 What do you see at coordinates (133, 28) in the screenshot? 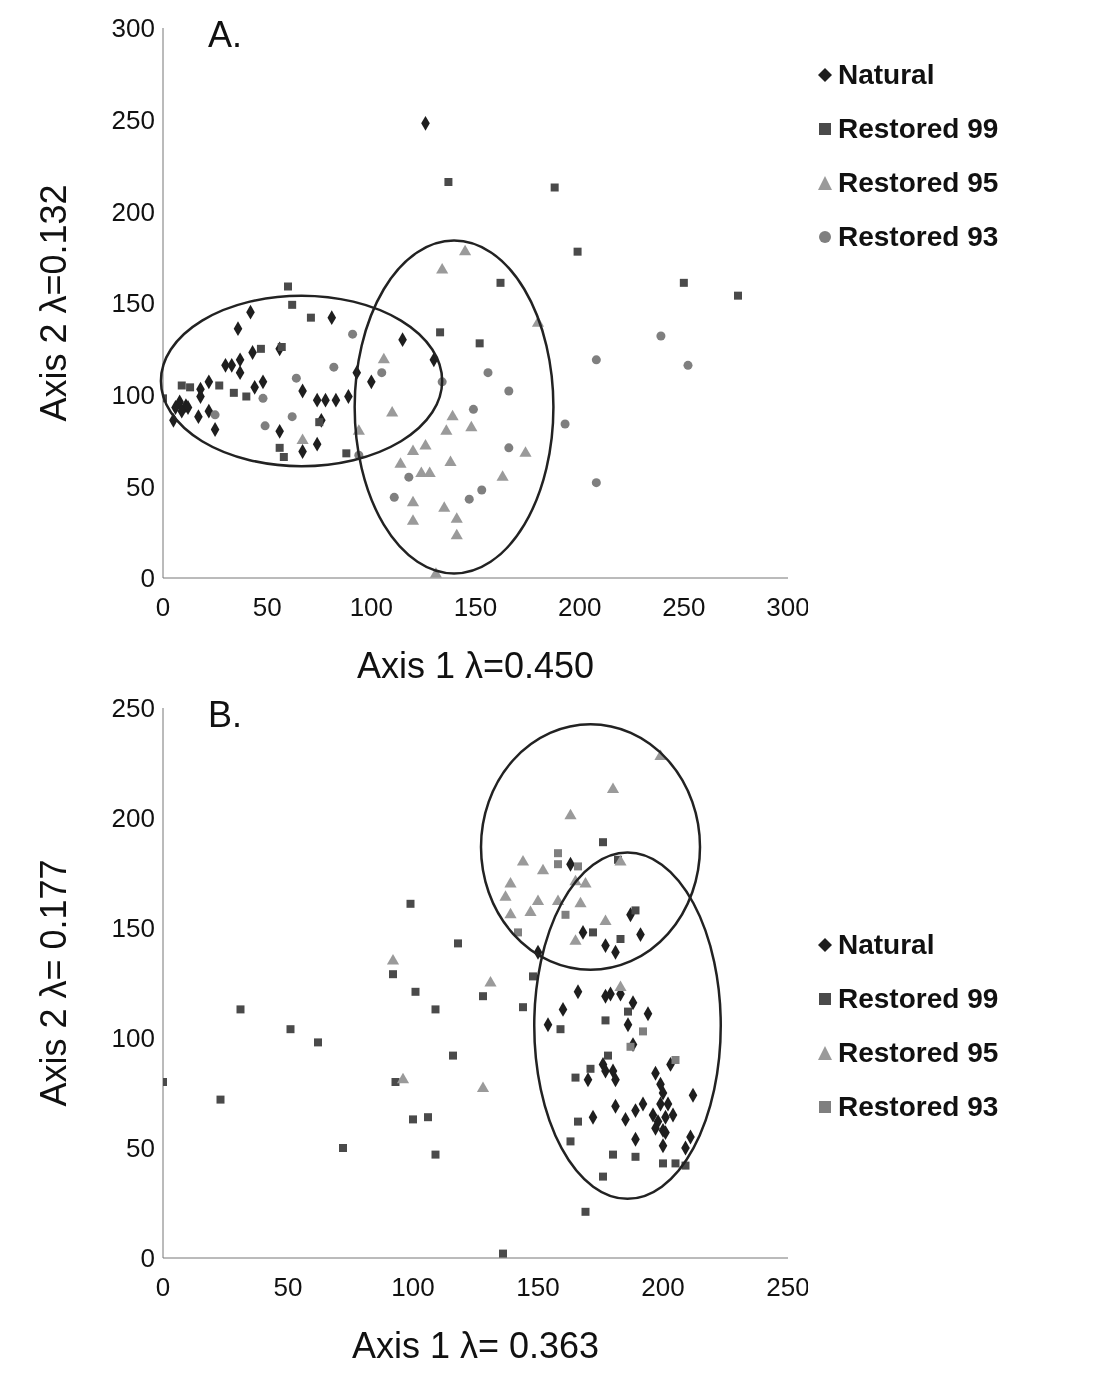
I see `y-tick-label: 300` at bounding box center [133, 28].